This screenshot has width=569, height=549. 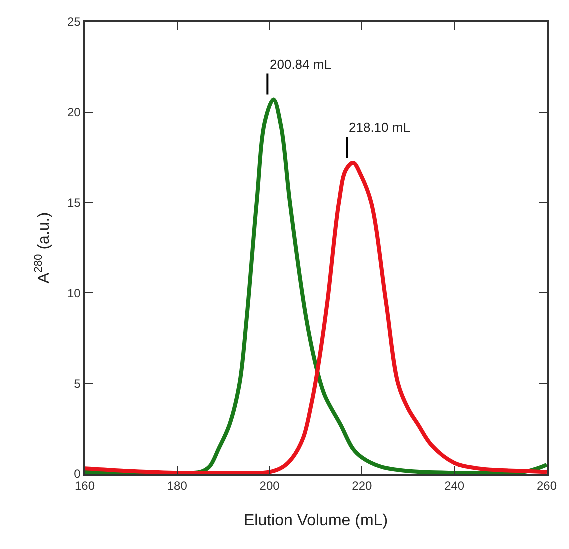 I want to click on y-tick-label: 20, so click(x=74, y=113).